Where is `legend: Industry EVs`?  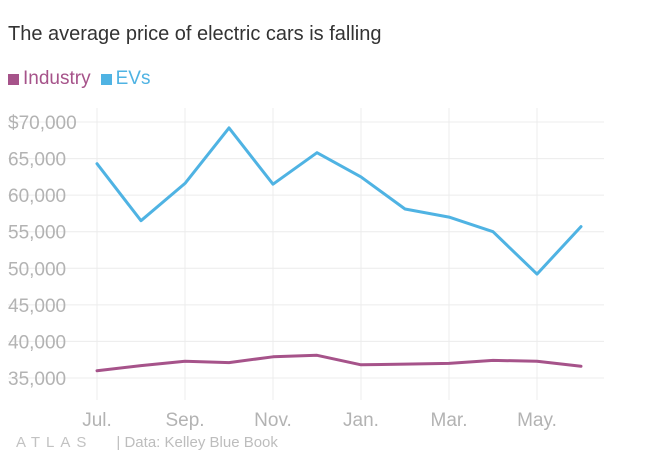 legend: Industry EVs is located at coordinates (84, 79).